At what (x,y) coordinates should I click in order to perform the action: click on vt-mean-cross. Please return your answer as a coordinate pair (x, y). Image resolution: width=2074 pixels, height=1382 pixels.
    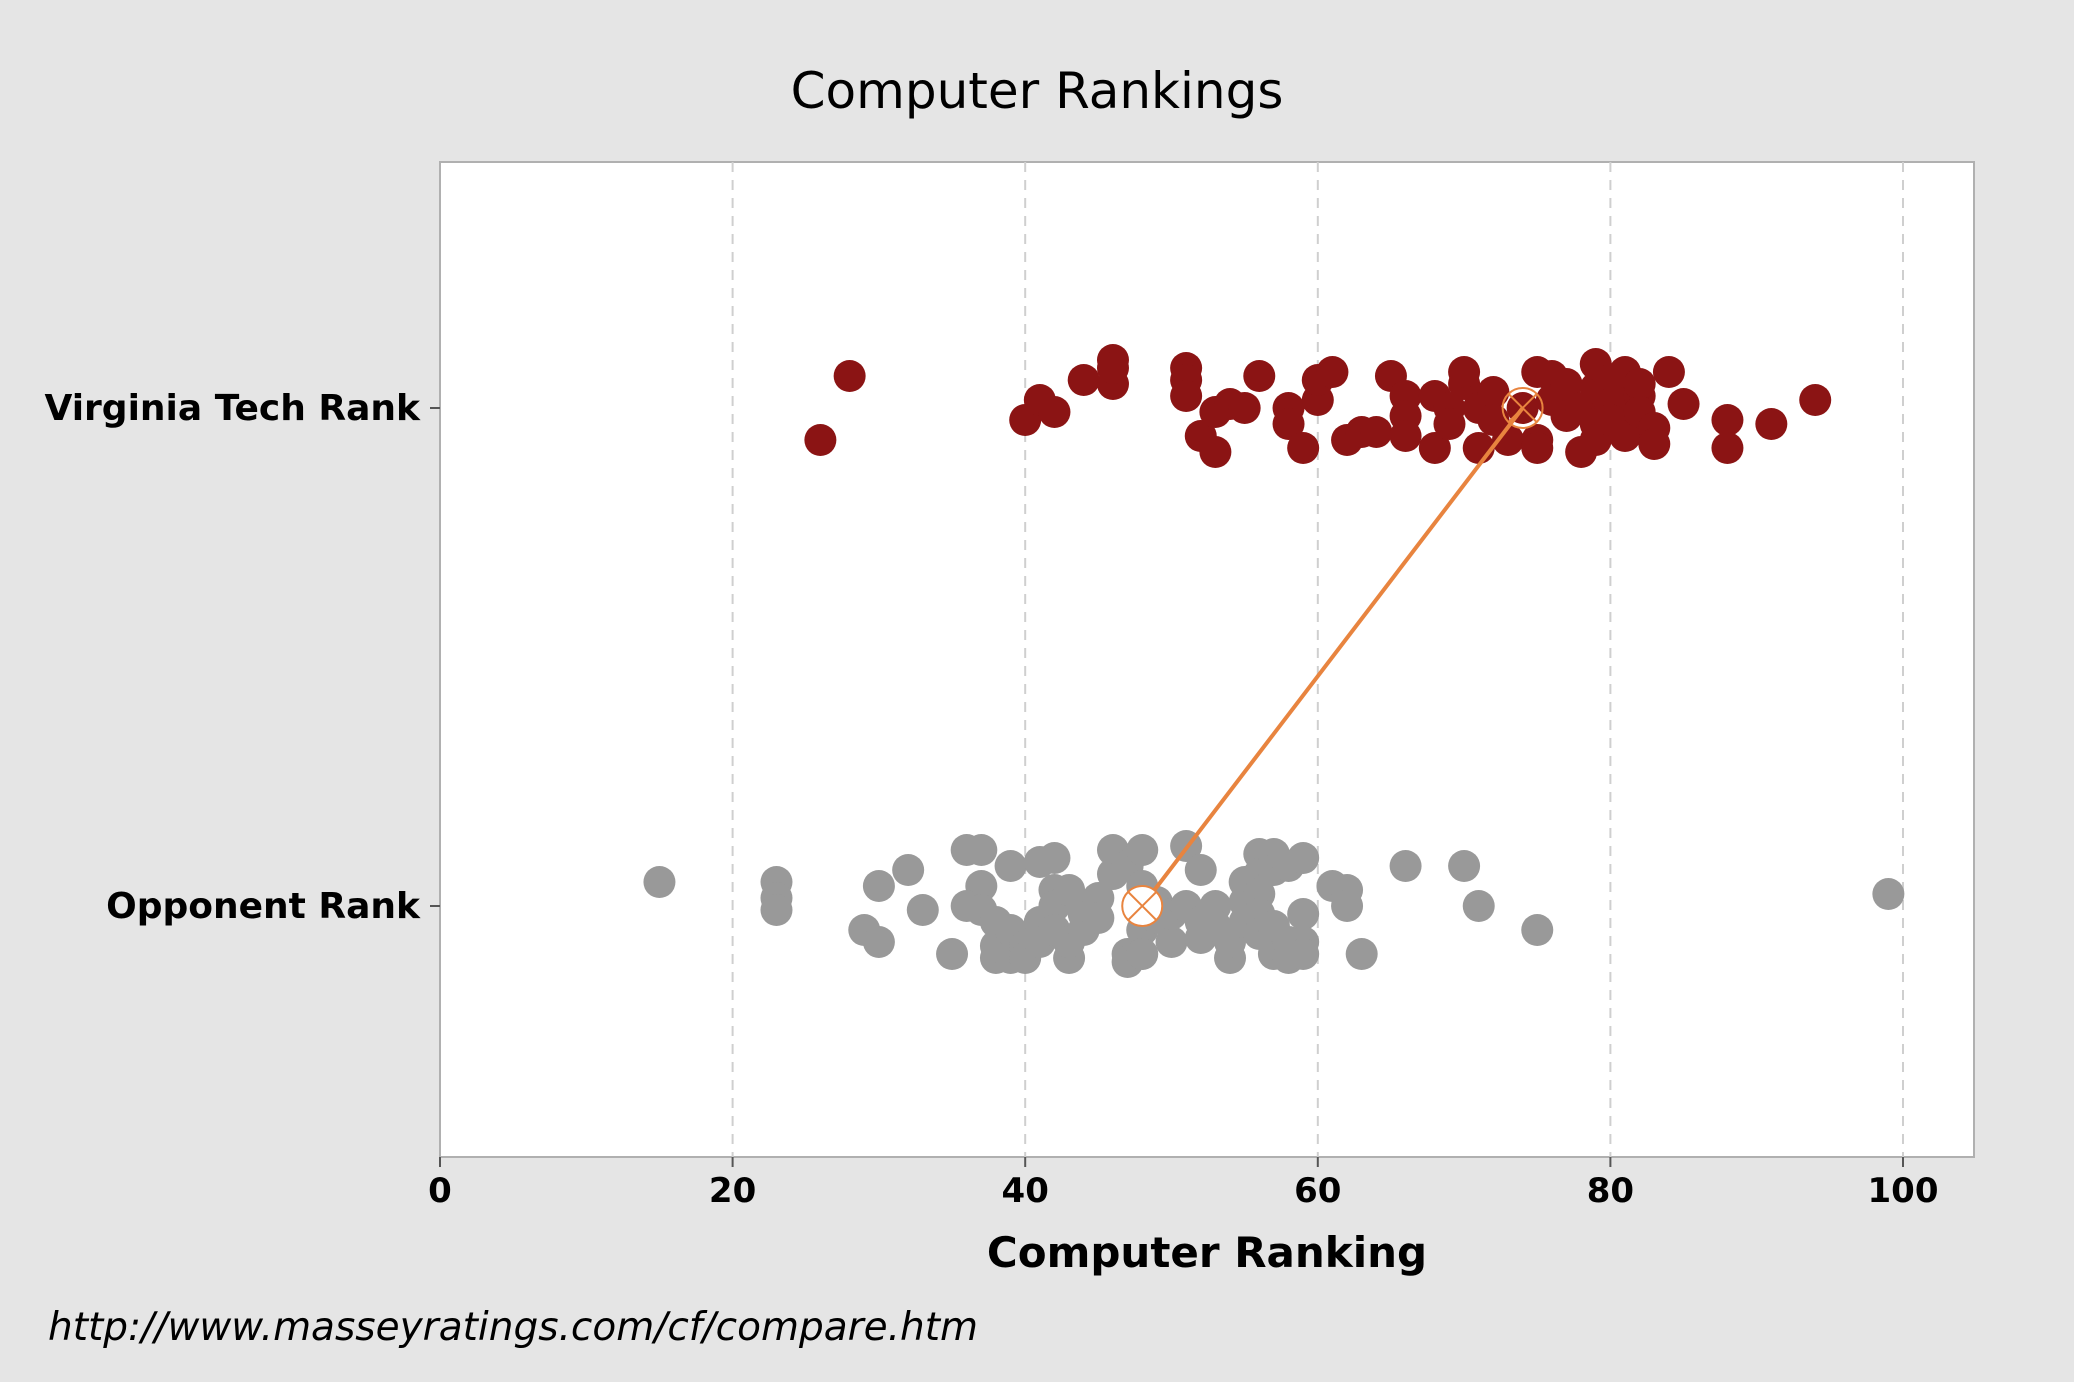
    Looking at the image, I should click on (1522, 408).